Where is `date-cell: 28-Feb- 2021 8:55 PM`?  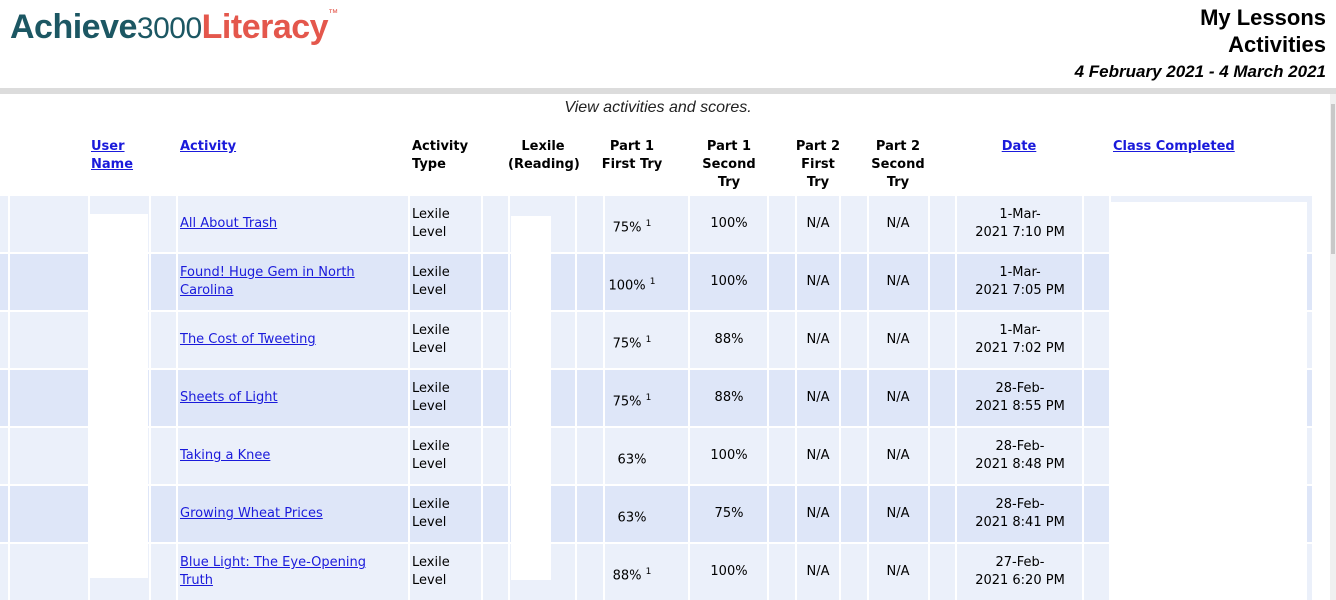
date-cell: 28-Feb- 2021 8:55 PM is located at coordinates (1020, 397).